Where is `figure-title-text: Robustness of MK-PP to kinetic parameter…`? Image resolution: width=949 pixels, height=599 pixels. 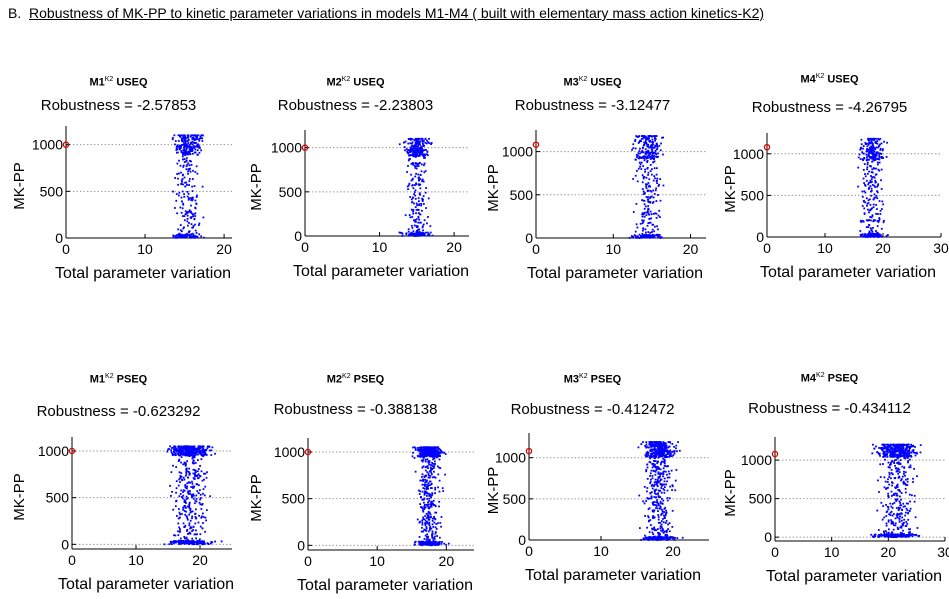 figure-title-text: Robustness of MK-PP to kinetic parameter… is located at coordinates (397, 13).